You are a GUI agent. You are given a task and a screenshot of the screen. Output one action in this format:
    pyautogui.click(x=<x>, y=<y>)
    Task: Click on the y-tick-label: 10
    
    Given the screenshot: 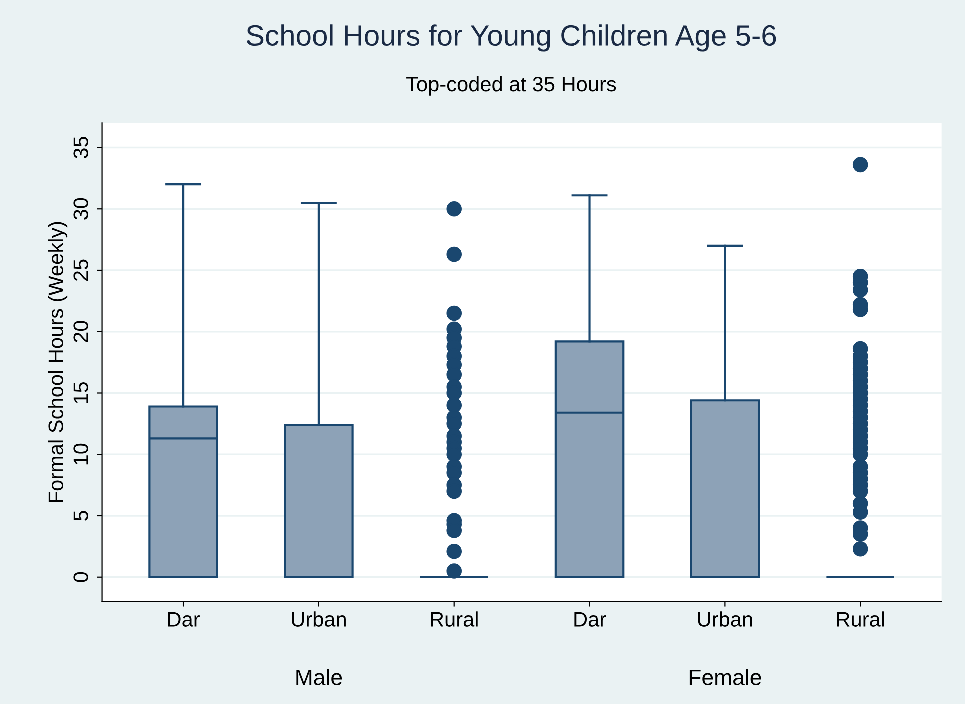 What is the action you would take?
    pyautogui.click(x=81, y=454)
    